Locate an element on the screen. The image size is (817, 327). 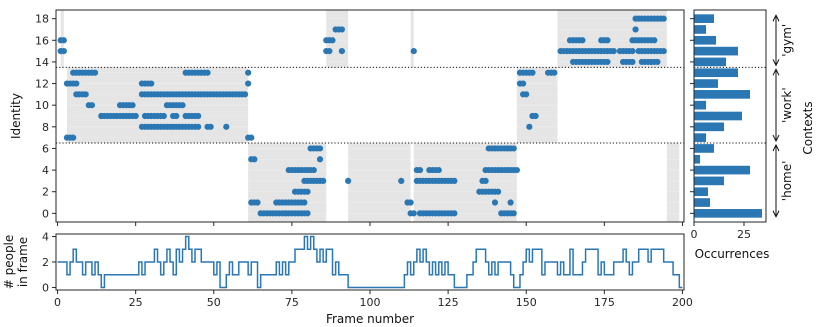
occurrences-plot-frame is located at coordinates (730, 116).